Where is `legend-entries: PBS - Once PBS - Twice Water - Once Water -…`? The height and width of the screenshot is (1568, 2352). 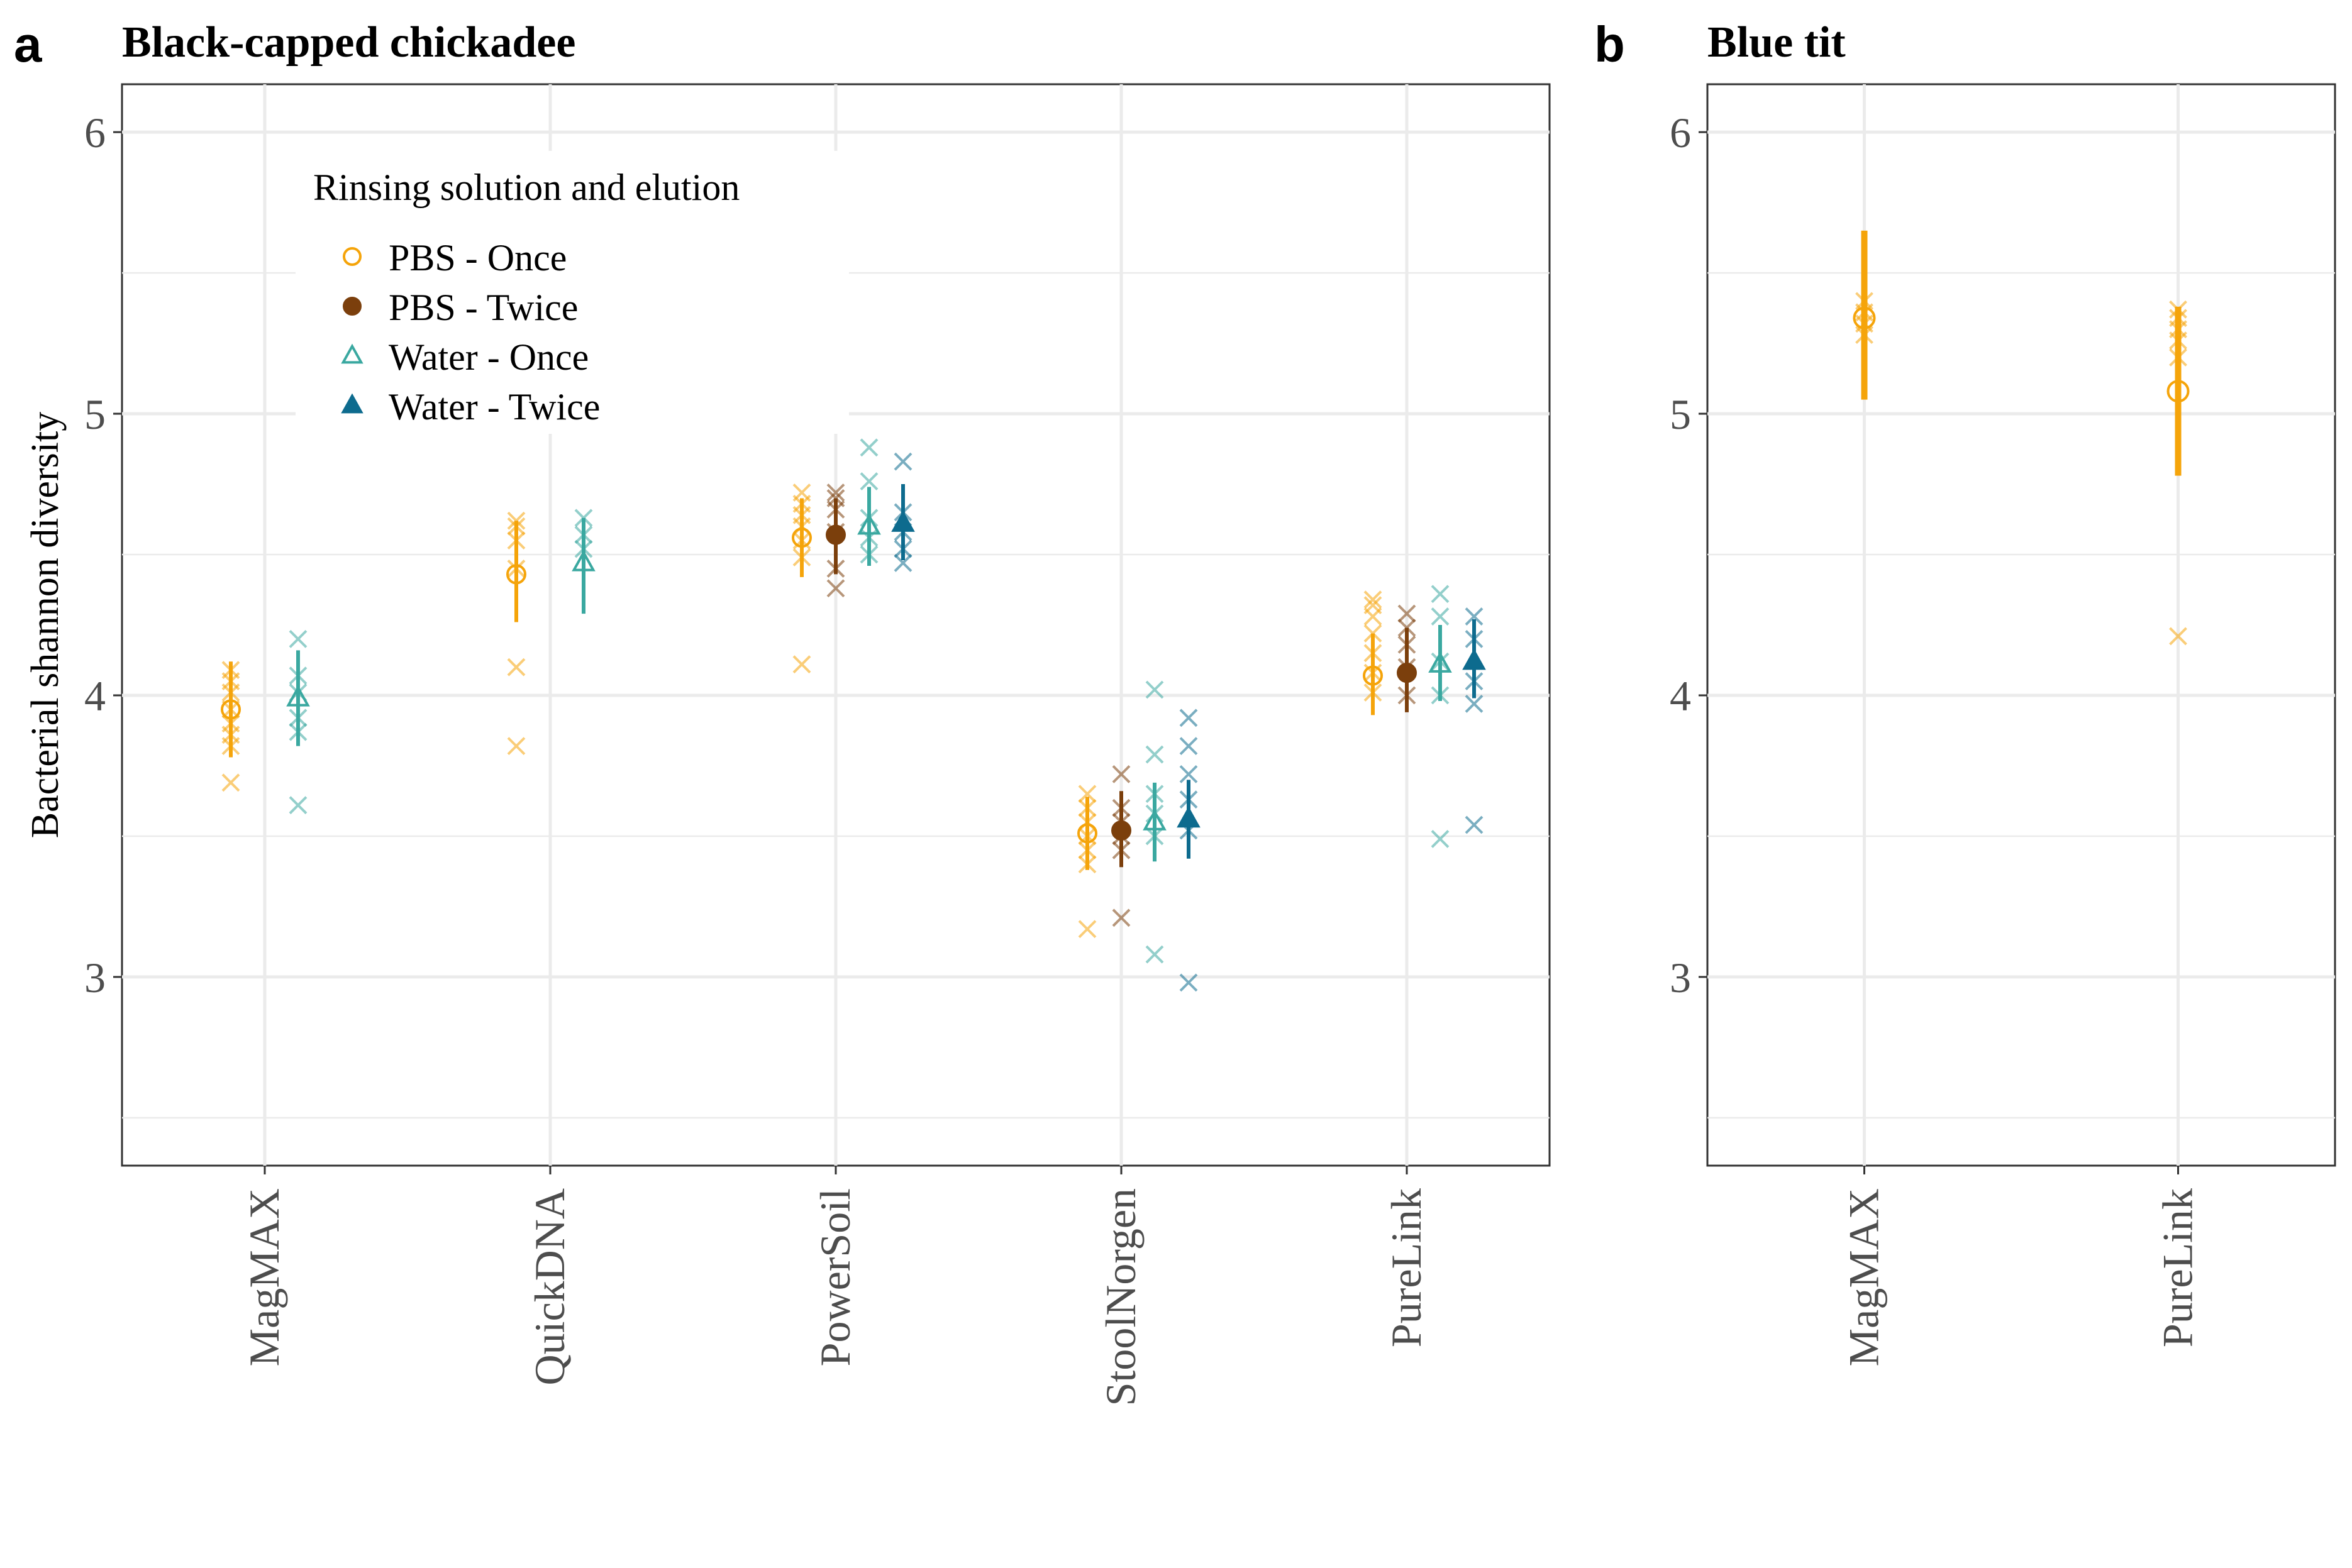 legend-entries: PBS - Once PBS - Twice Water - Once Water -… is located at coordinates (470, 332).